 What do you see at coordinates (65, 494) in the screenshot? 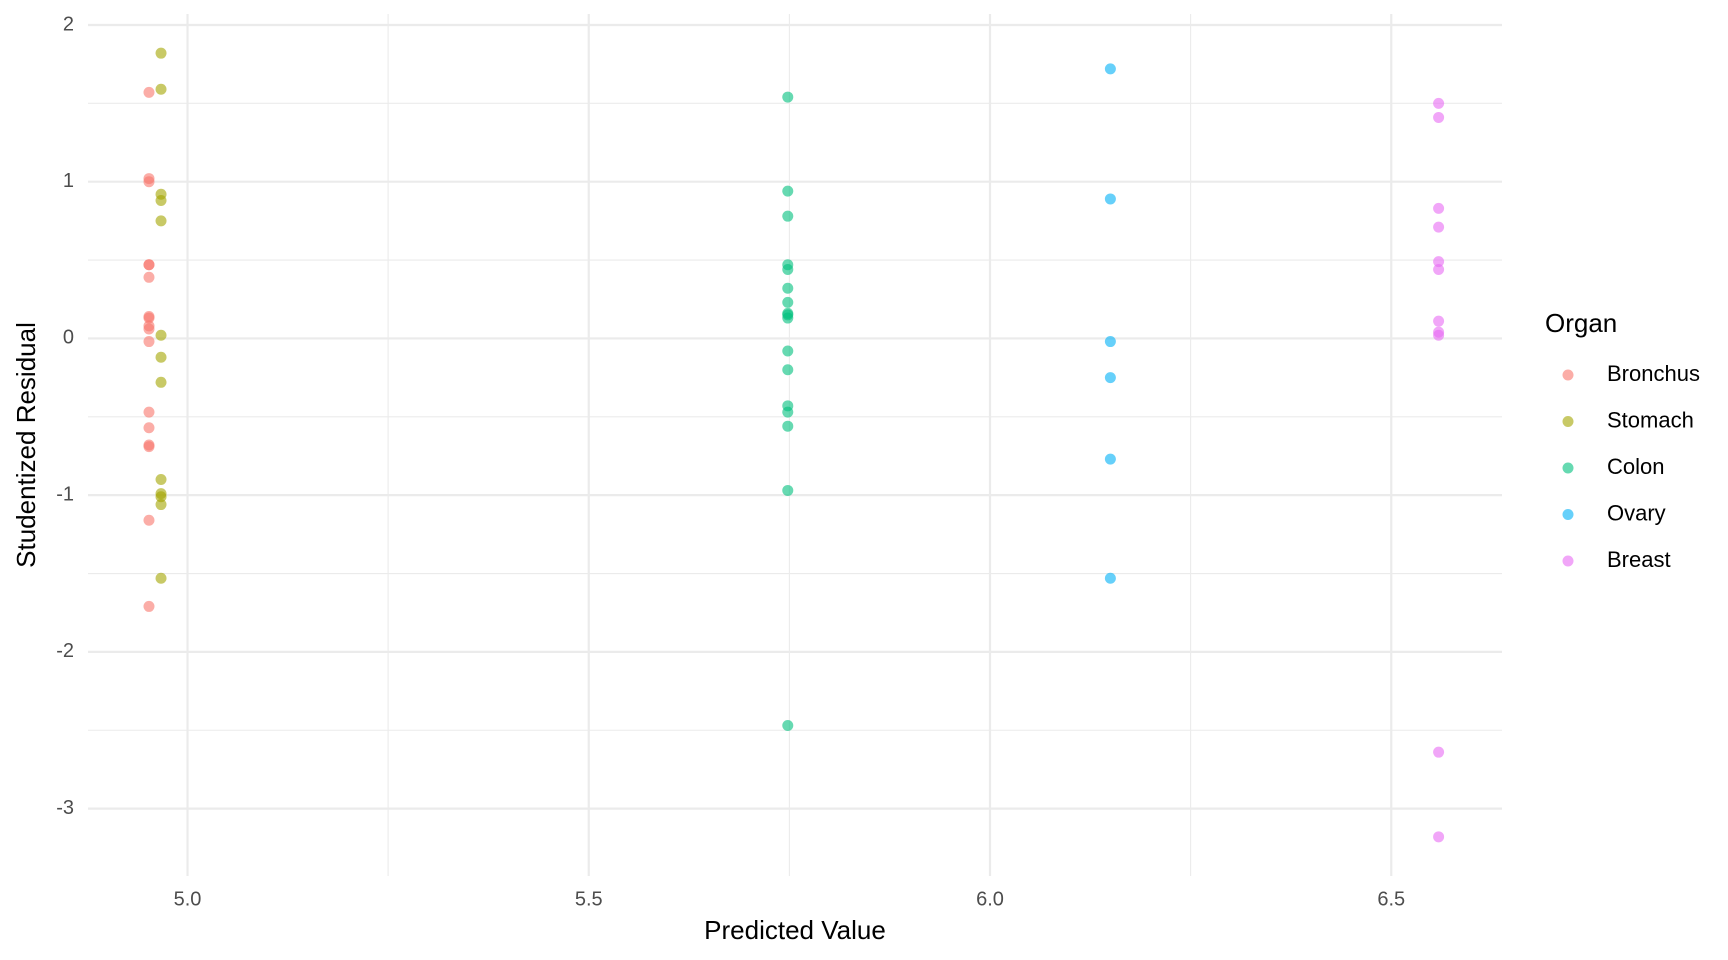
I see `y-tick-label: -1` at bounding box center [65, 494].